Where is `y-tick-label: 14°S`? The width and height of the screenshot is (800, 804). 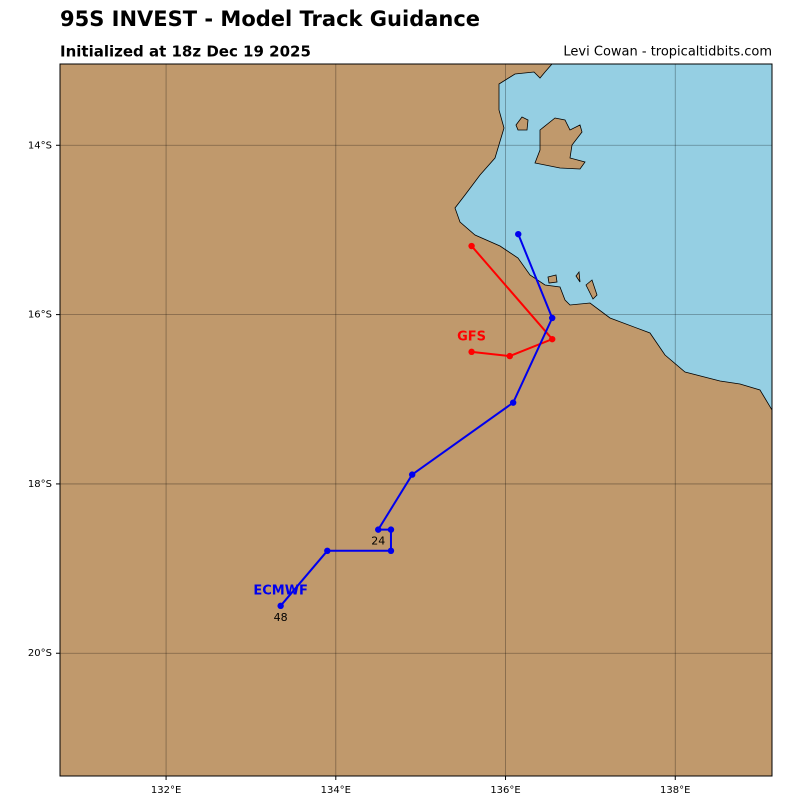 y-tick-label: 14°S is located at coordinates (40, 145).